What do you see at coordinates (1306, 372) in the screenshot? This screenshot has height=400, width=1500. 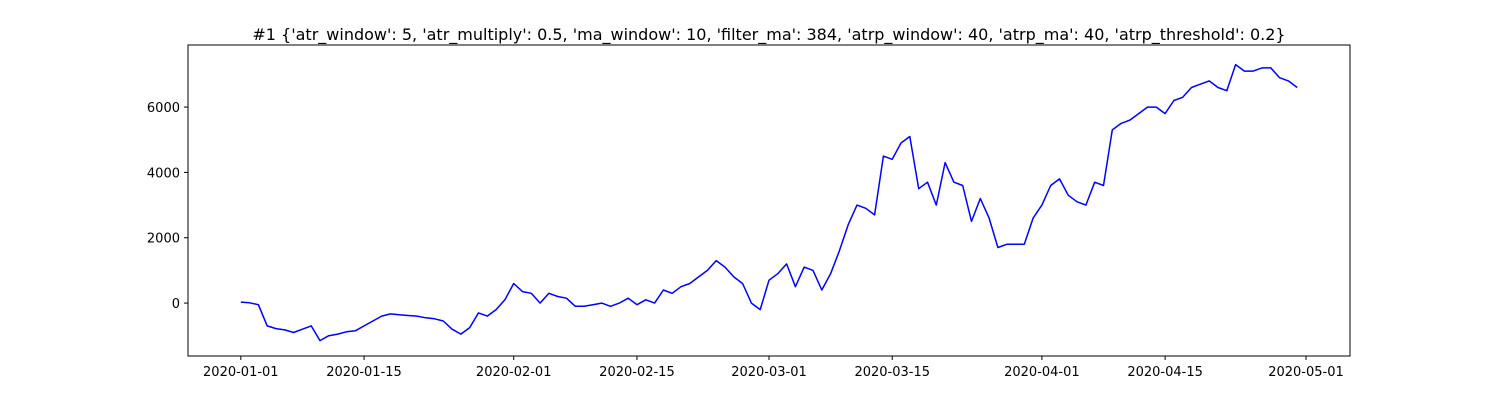 I see `x-tick-label: 2020-05-01` at bounding box center [1306, 372].